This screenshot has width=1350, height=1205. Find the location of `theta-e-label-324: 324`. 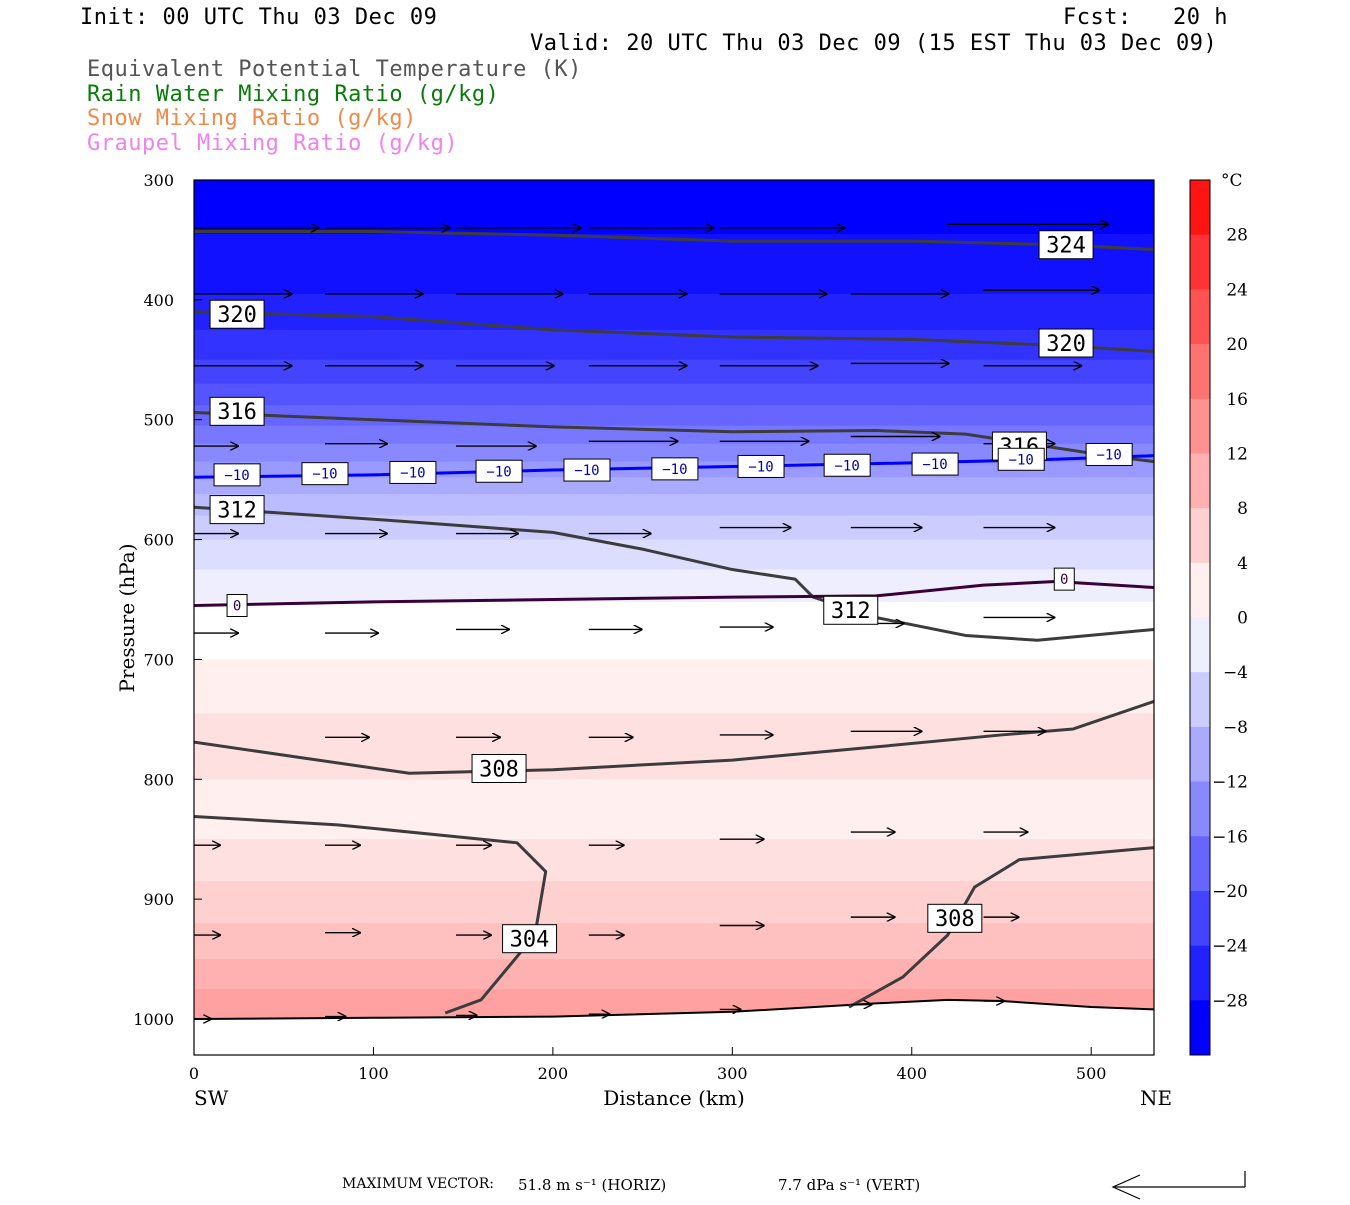

theta-e-label-324: 324 is located at coordinates (1066, 246).